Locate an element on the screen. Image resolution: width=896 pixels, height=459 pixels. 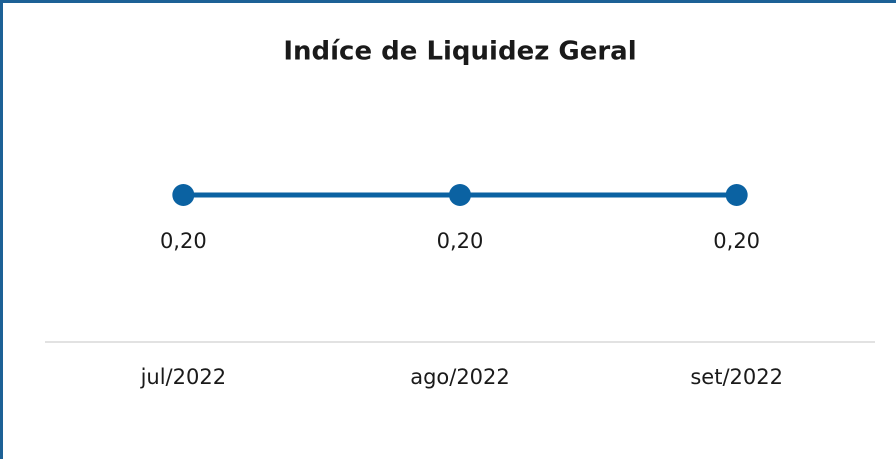
x-tick-label: jul/2022 is located at coordinates (183, 377).